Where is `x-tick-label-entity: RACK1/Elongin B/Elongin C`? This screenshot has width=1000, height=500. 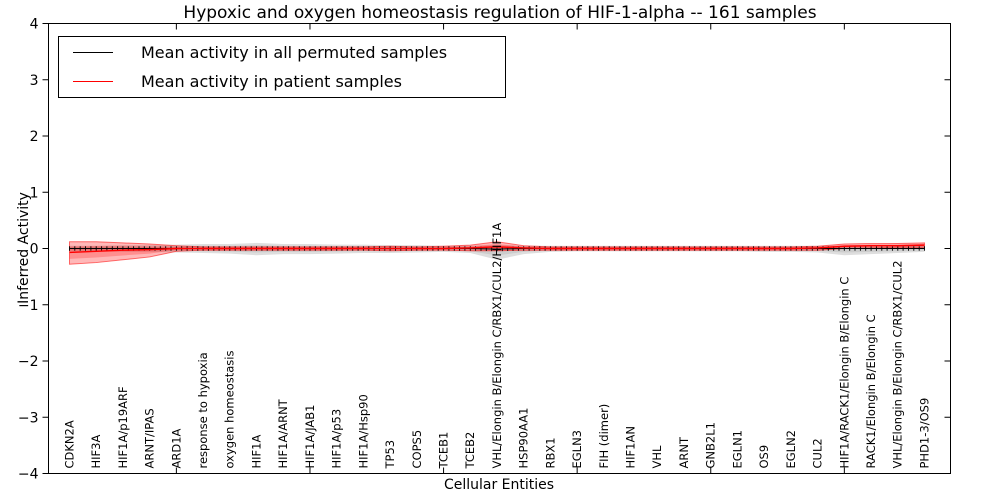
x-tick-label-entity: RACK1/Elongin B/Elongin C is located at coordinates (871, 391).